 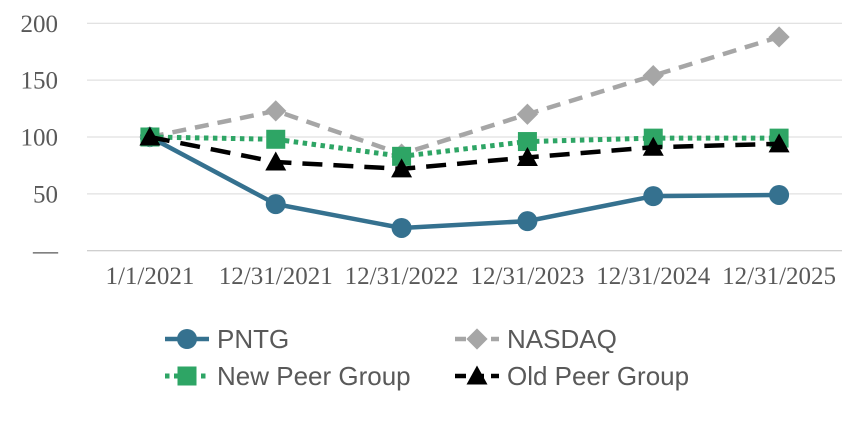 What do you see at coordinates (653, 276) in the screenshot?
I see `x-tick-label: 12/31/2024` at bounding box center [653, 276].